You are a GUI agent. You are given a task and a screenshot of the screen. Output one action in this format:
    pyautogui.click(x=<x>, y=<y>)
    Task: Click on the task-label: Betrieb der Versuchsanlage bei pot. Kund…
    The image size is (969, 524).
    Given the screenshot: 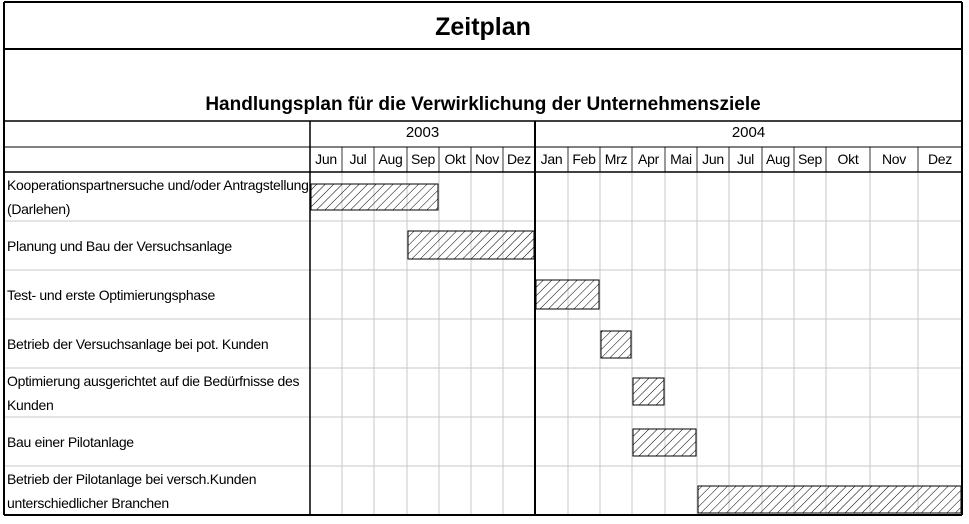 What is the action you would take?
    pyautogui.click(x=138, y=343)
    